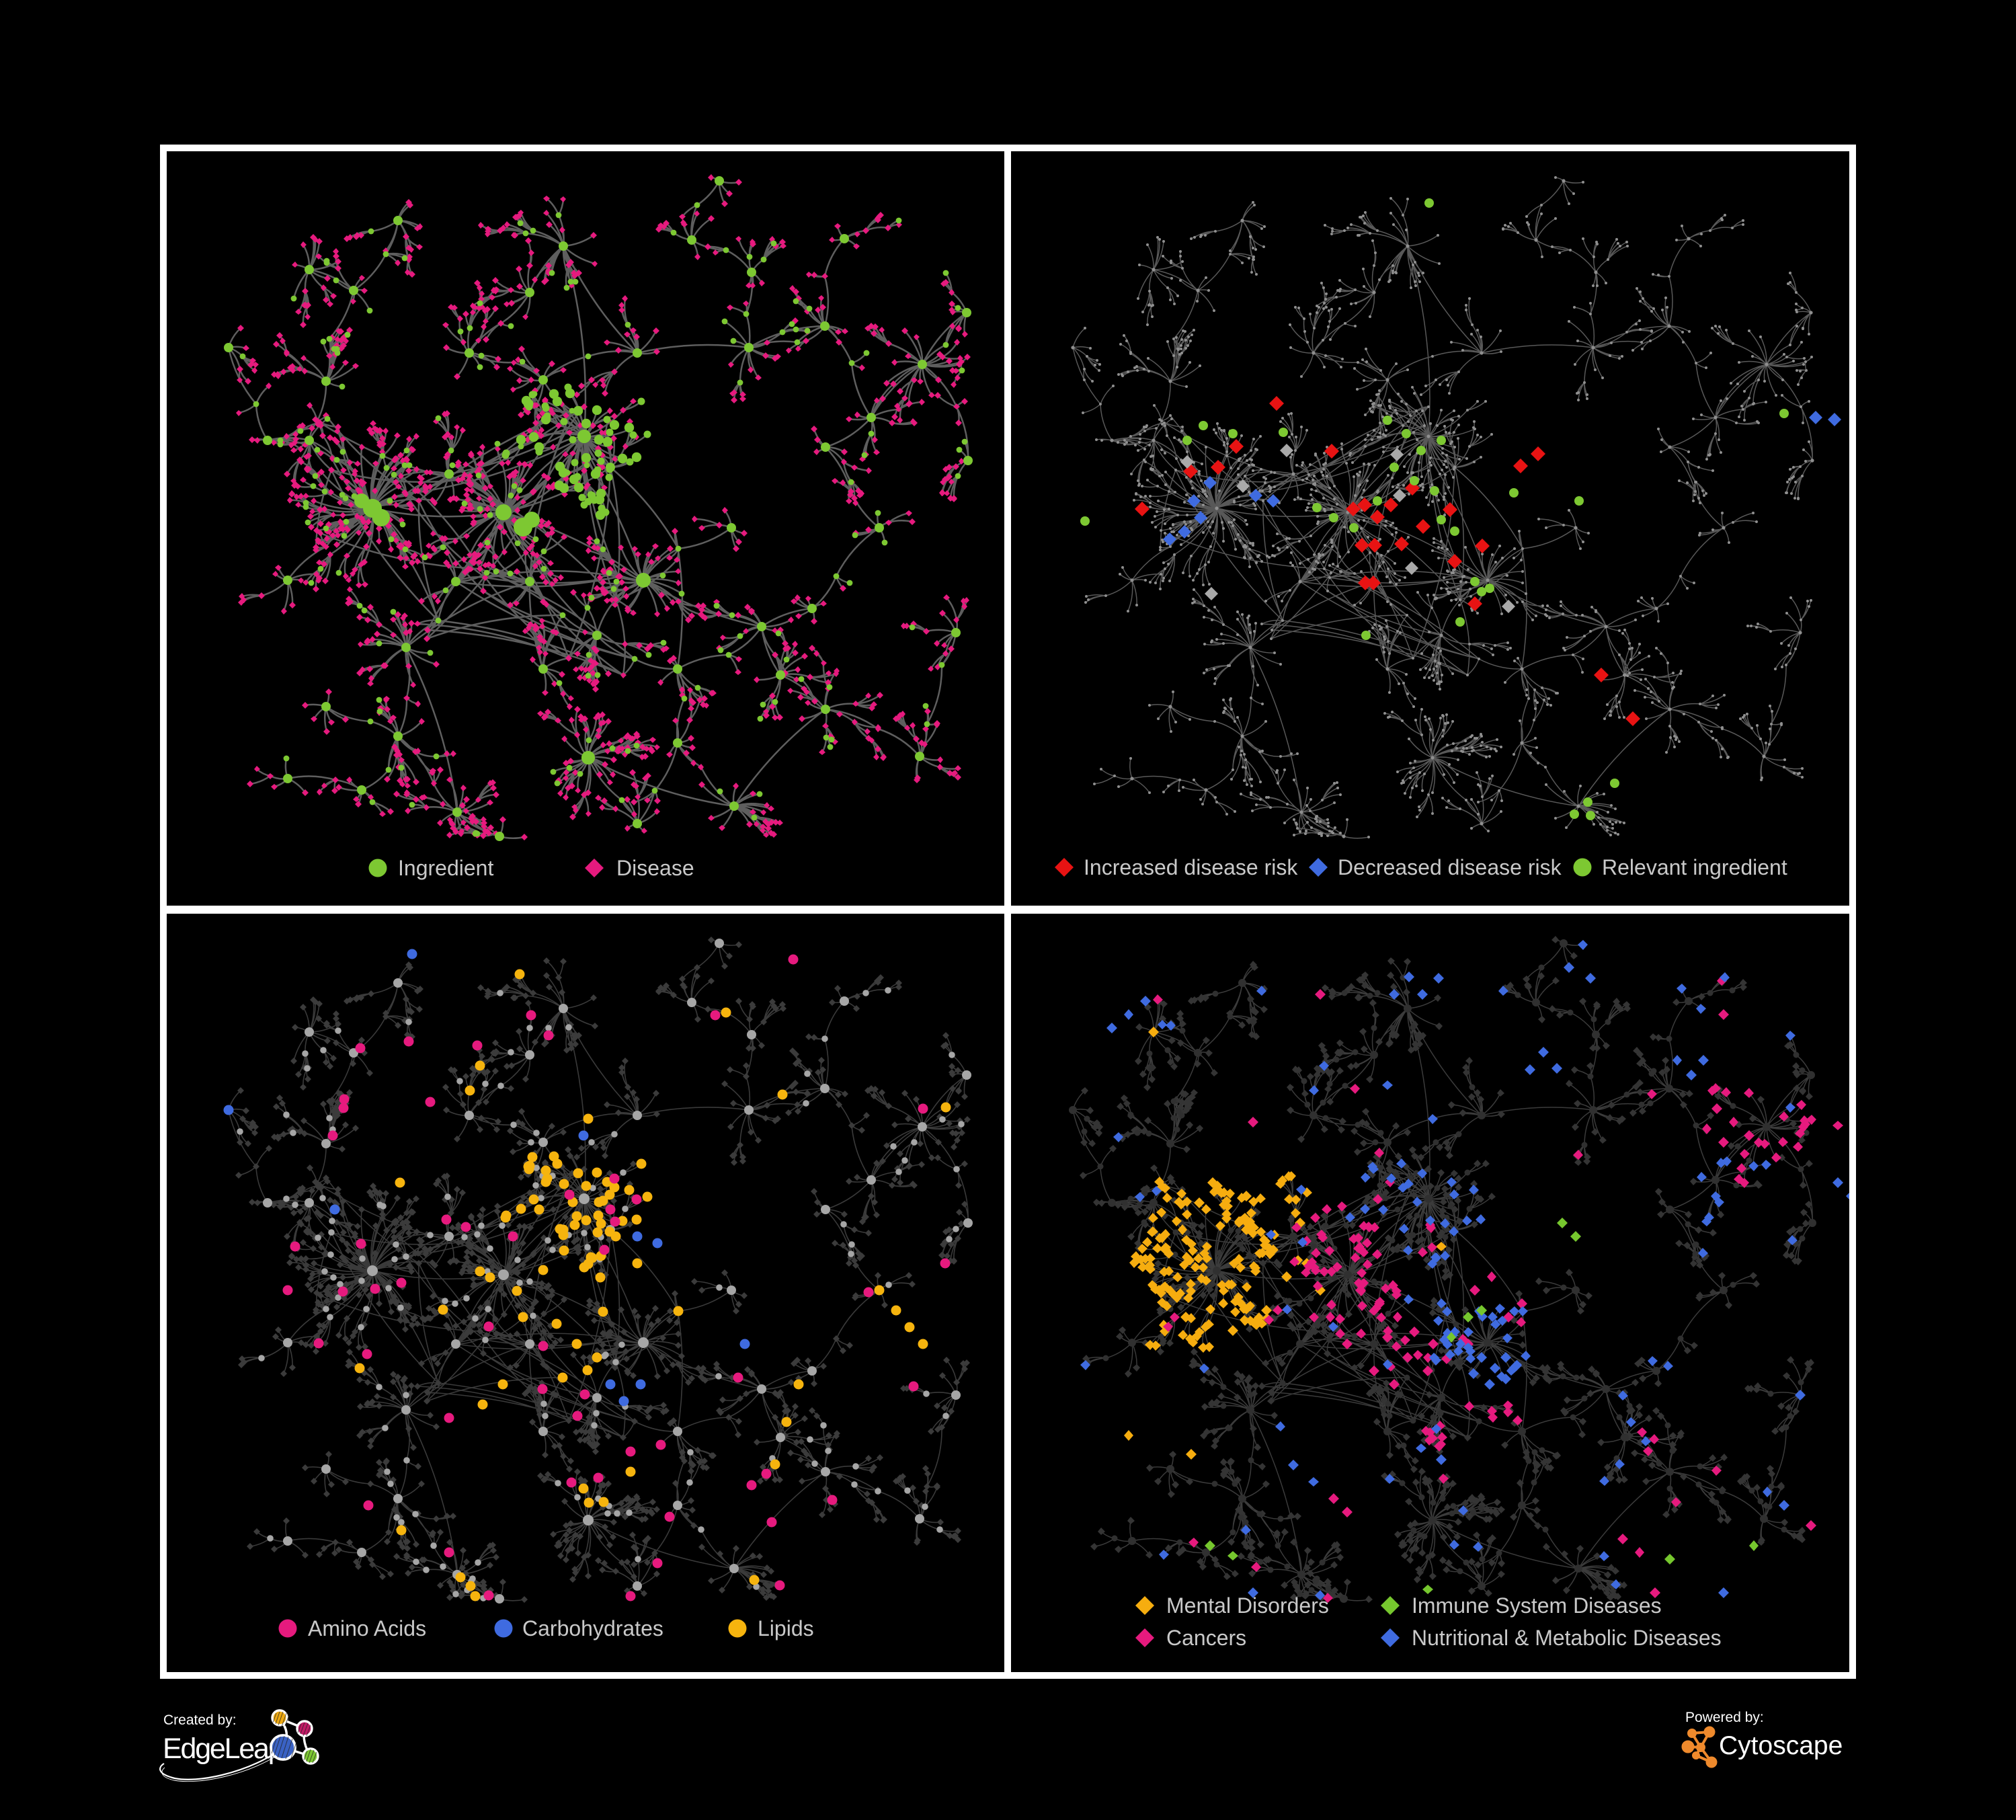  What do you see at coordinates (1206, 1638) in the screenshot?
I see `svg-text: Cancers` at bounding box center [1206, 1638].